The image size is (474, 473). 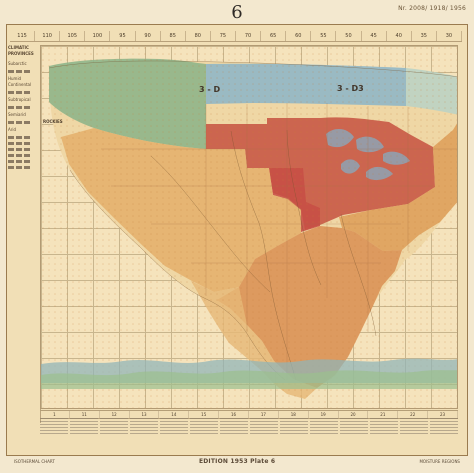 I want to click on top-scale-label: 100, so click(x=98, y=36).